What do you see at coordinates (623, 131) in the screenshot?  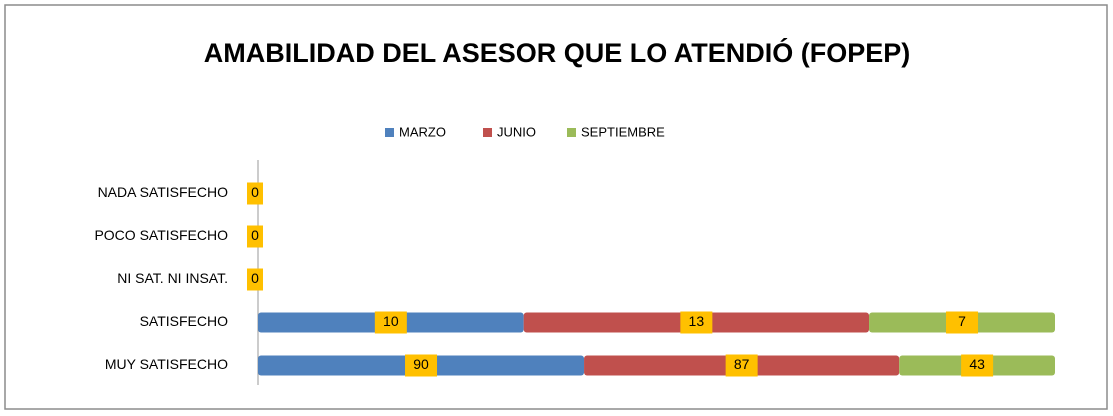 I see `legend-label: SEPTIEMBRE` at bounding box center [623, 131].